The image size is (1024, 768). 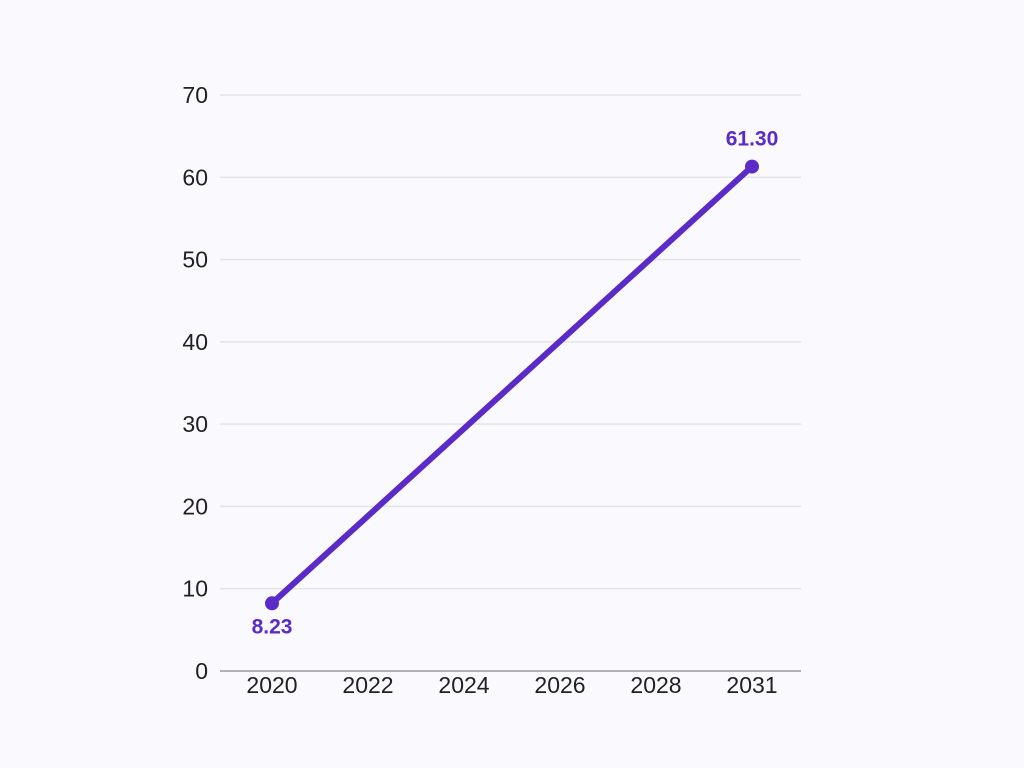 I want to click on data-point-label: 8.23, so click(x=272, y=626).